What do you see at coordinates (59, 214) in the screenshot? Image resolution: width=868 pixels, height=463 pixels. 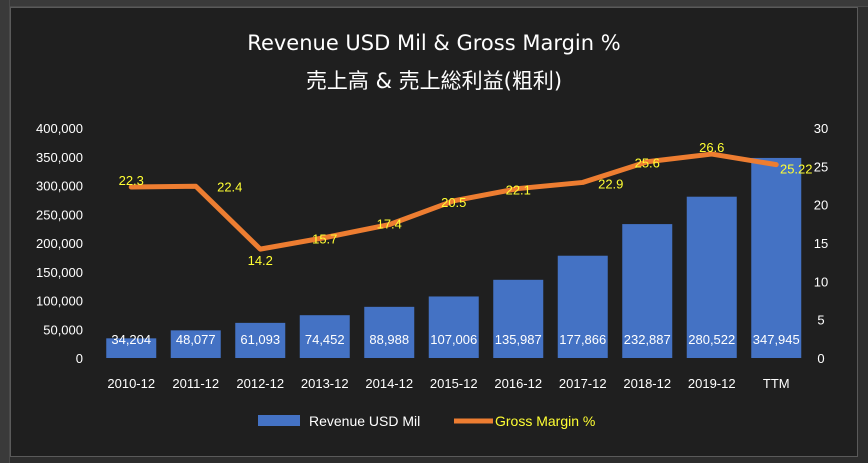 I see `left-axis-tick-label: 250,000` at bounding box center [59, 214].